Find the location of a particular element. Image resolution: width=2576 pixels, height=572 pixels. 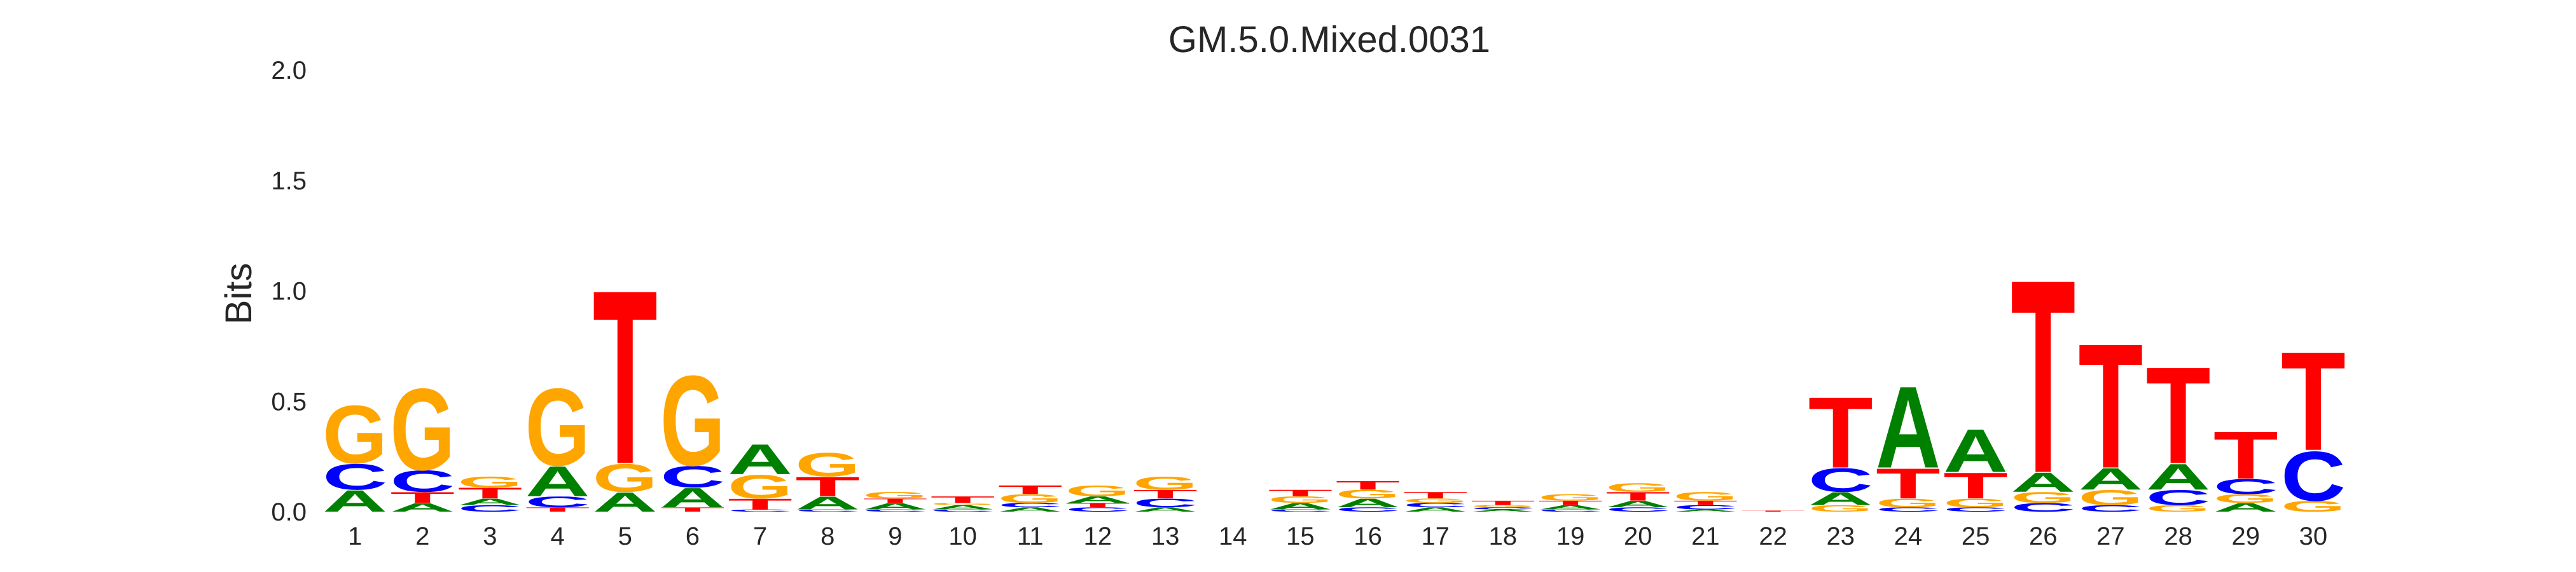

y-axis-ticks: 0.0 0.5 1.0 1.5 2.0 is located at coordinates (289, 291).